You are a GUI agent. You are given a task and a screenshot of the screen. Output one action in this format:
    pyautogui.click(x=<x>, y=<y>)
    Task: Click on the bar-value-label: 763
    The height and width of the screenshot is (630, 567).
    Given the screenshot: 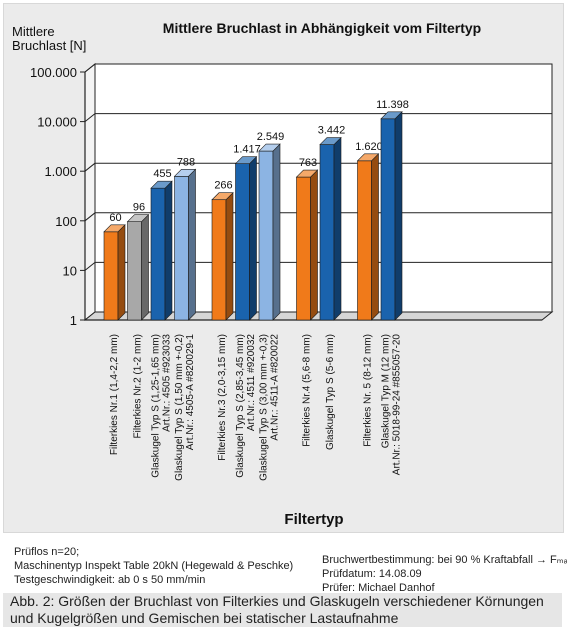 What is the action you would take?
    pyautogui.click(x=308, y=163)
    